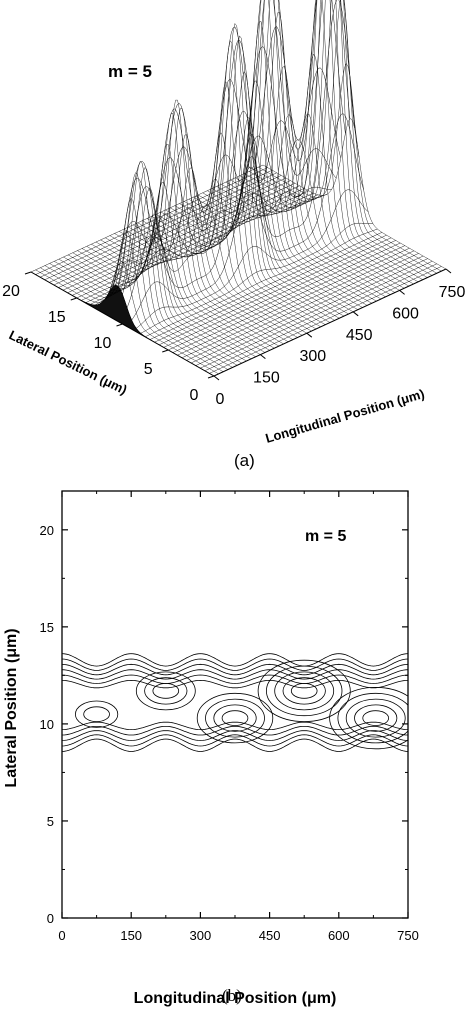 This screenshot has width=474, height=1011. What do you see at coordinates (325, 536) in the screenshot?
I see `annotation-b: m = 5` at bounding box center [325, 536].